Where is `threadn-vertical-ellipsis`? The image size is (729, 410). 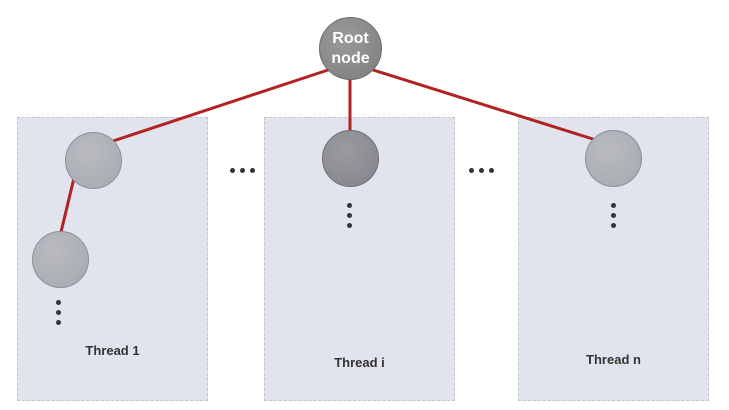 threadn-vertical-ellipsis is located at coordinates (614, 218).